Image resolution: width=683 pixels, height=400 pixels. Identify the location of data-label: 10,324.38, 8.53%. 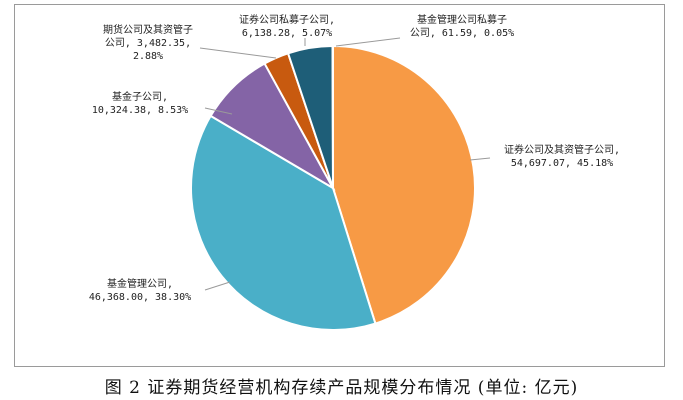
(140, 110).